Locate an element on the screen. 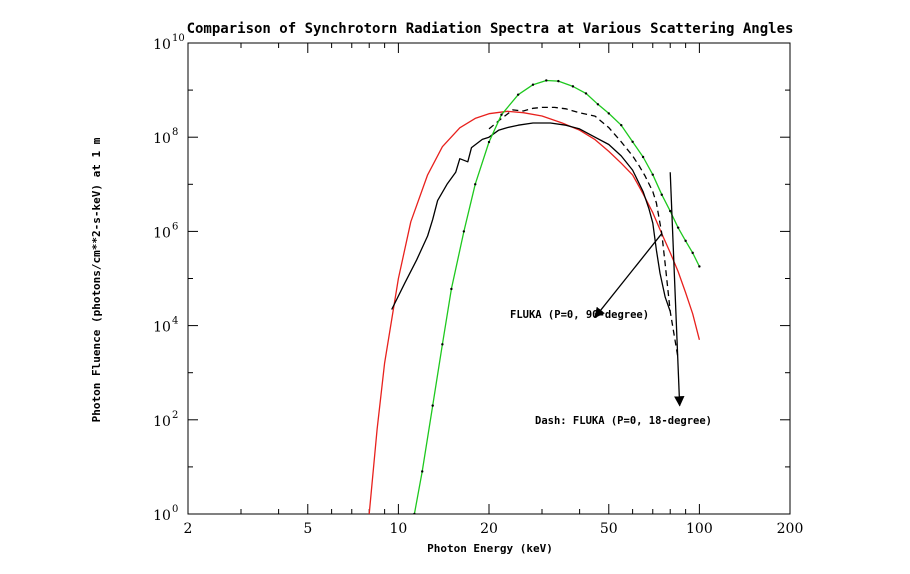 The height and width of the screenshot is (574, 910). x-tick-label: 50 is located at coordinates (609, 529).